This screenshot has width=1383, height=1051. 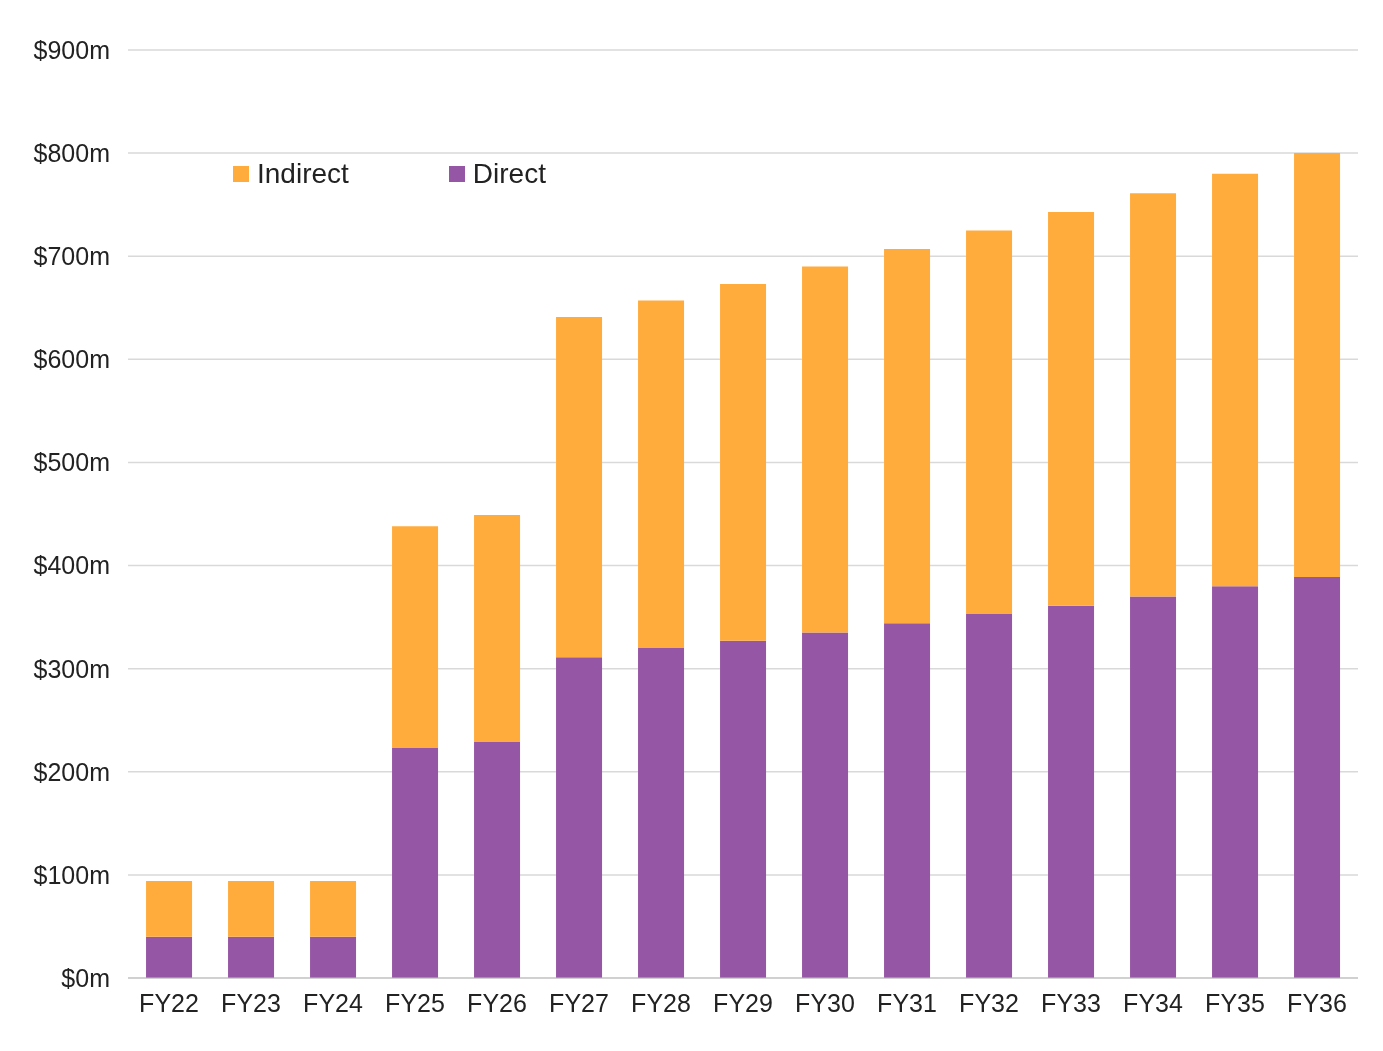 I want to click on x-tick-label: FY24, so click(x=333, y=1002).